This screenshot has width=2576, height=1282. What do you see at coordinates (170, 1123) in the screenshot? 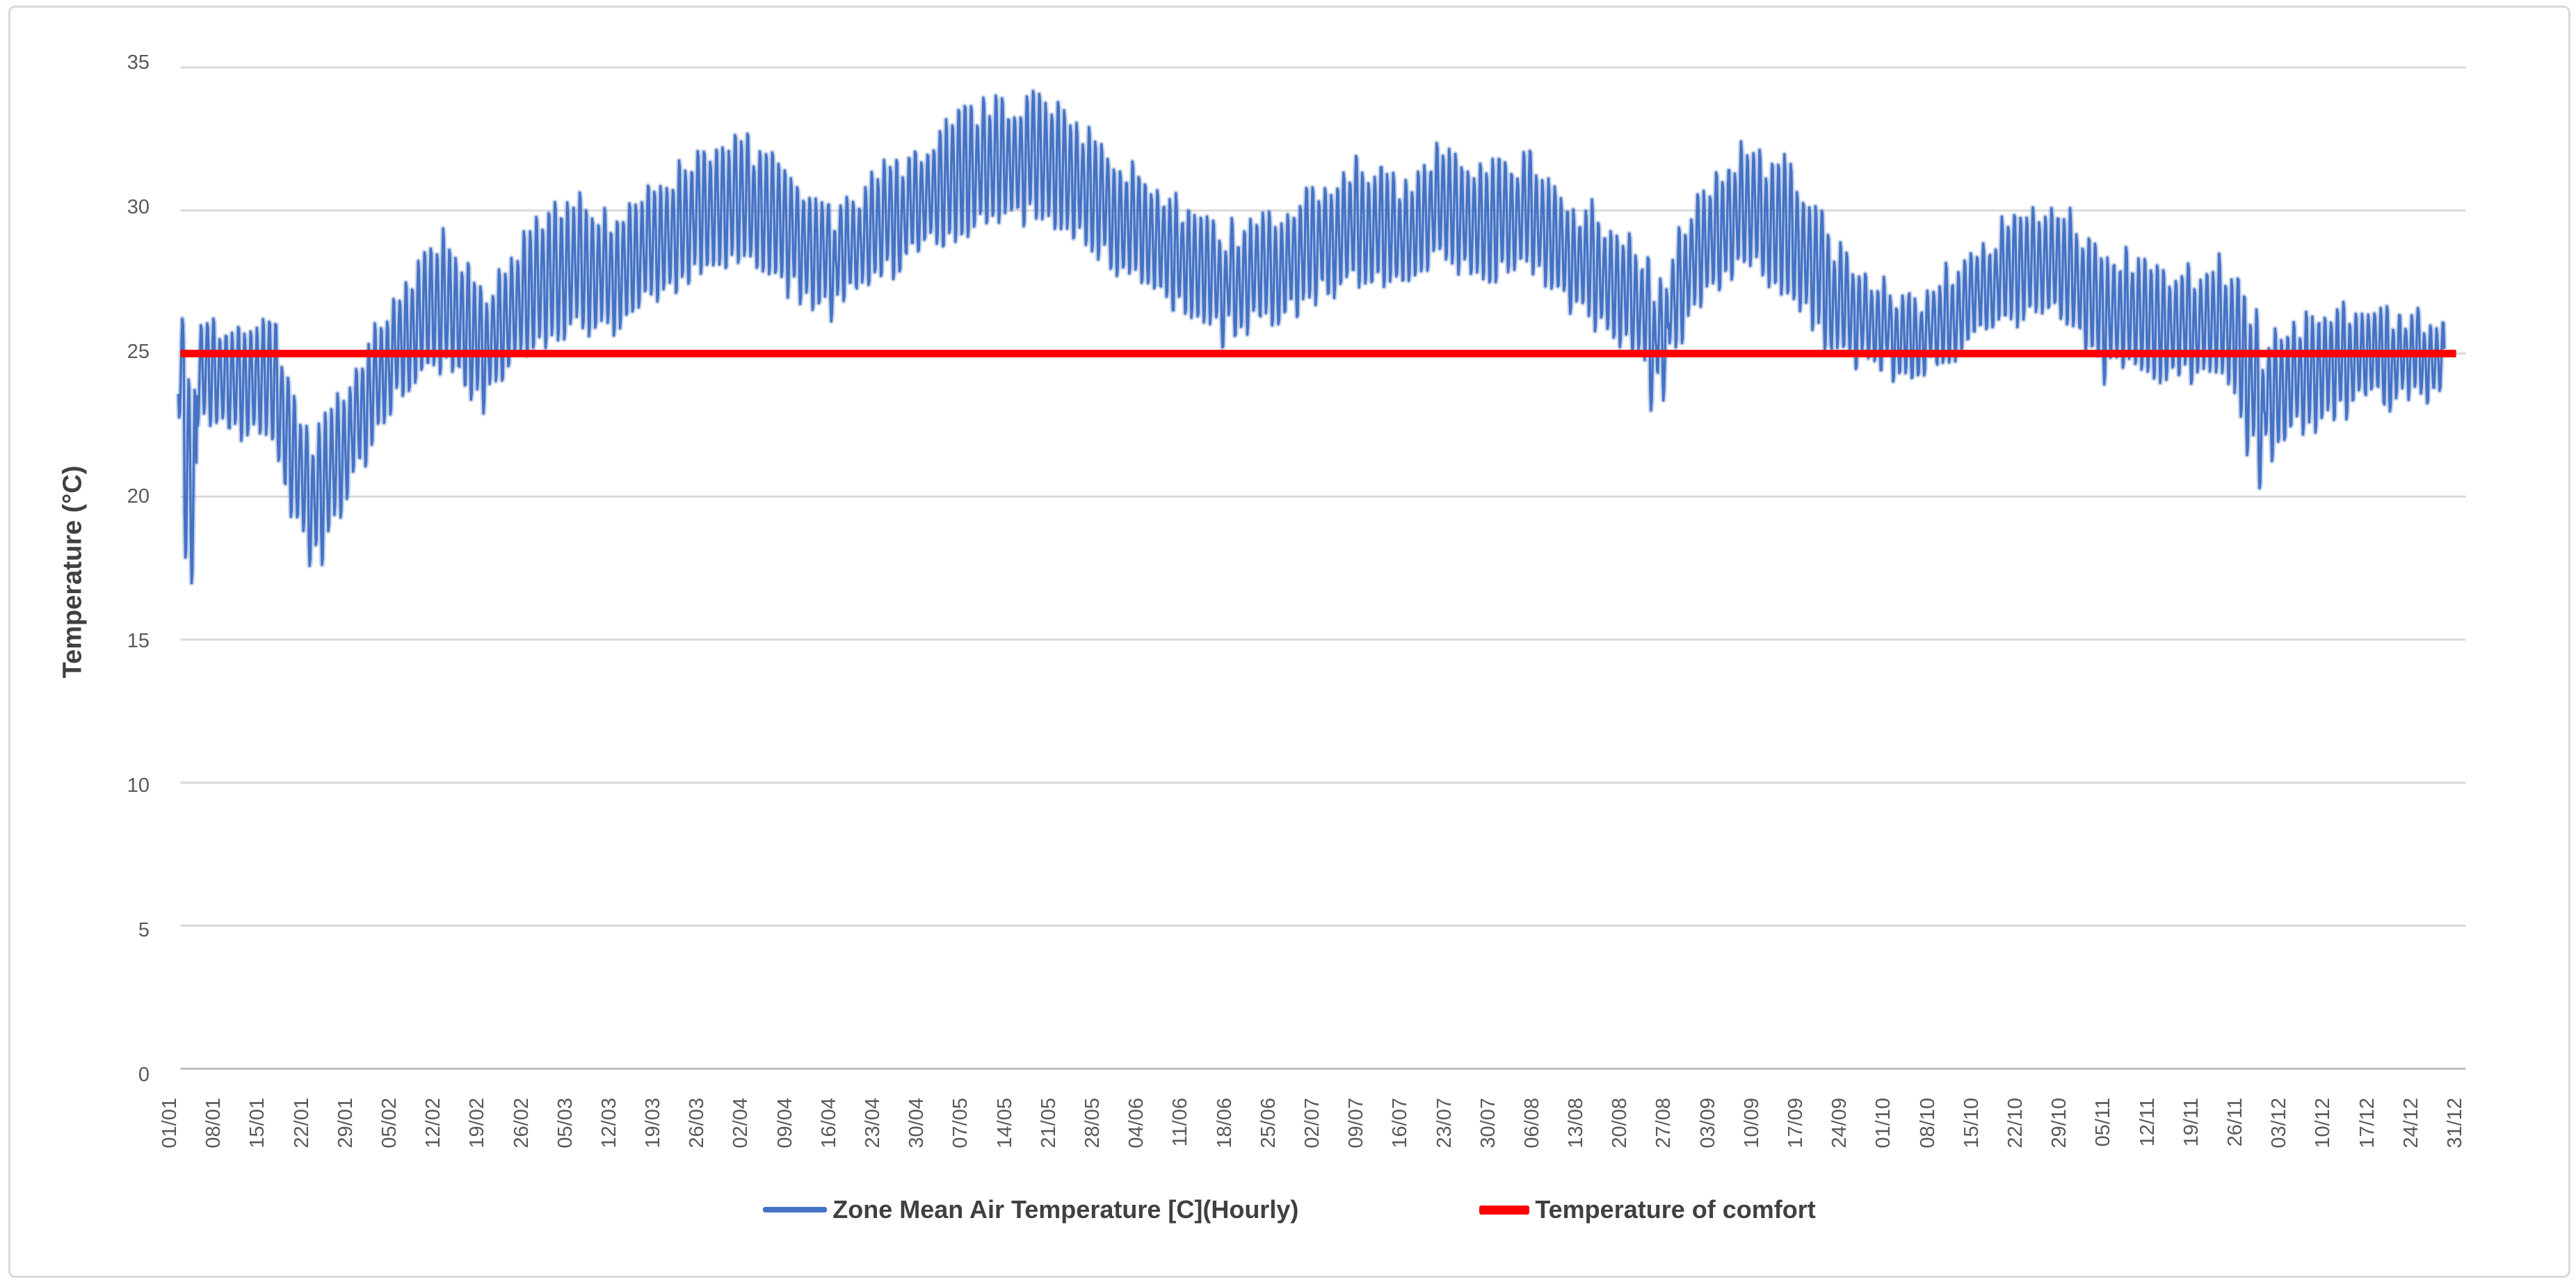
I see `x-tick-label: 01/01` at bounding box center [170, 1123].